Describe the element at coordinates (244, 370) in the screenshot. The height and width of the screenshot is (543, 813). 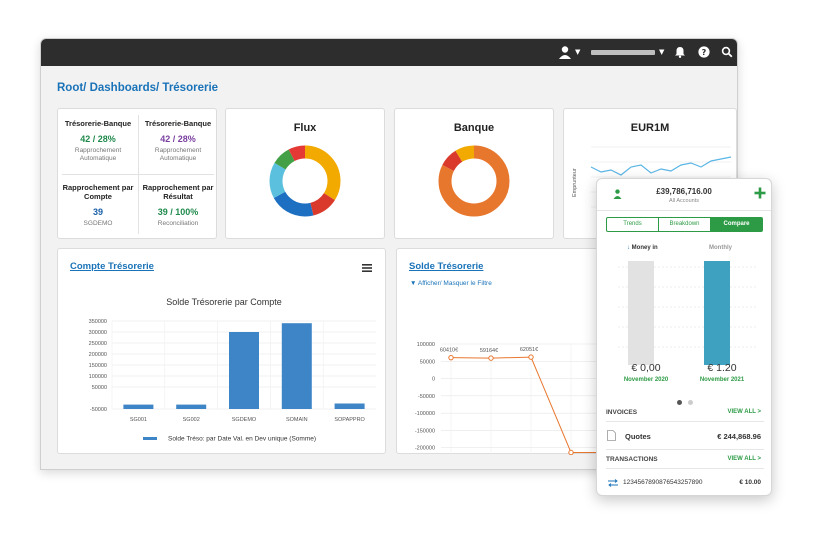
I see `bar-sgdemo` at that location.